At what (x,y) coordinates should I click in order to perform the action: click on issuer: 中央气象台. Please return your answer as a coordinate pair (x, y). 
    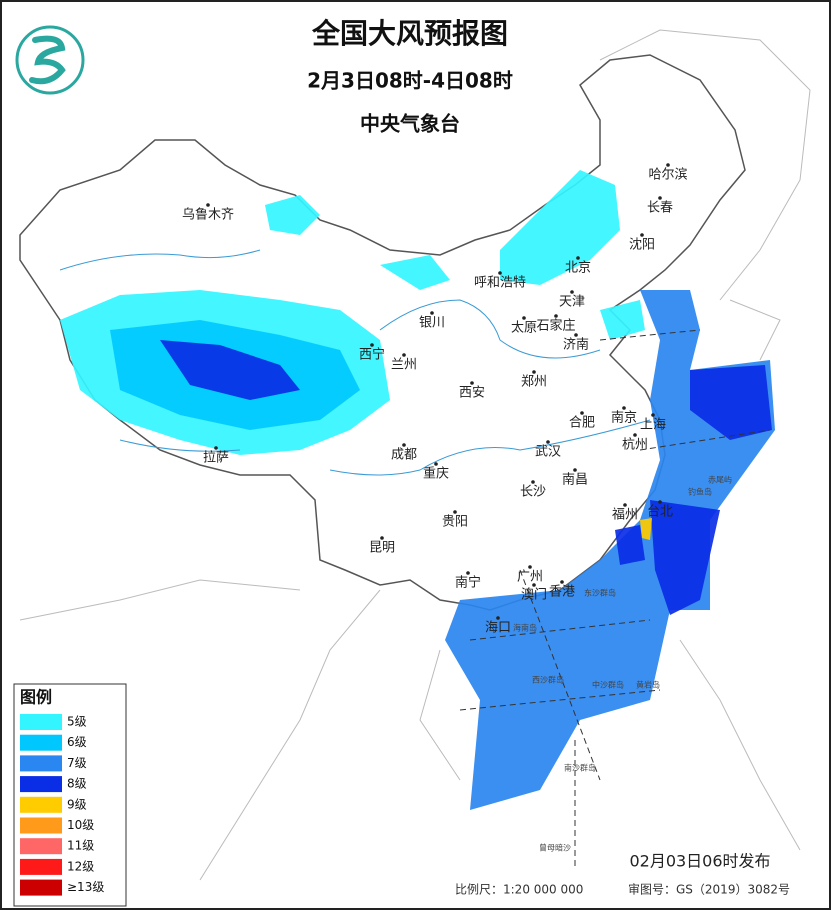
    Looking at the image, I should click on (410, 124).